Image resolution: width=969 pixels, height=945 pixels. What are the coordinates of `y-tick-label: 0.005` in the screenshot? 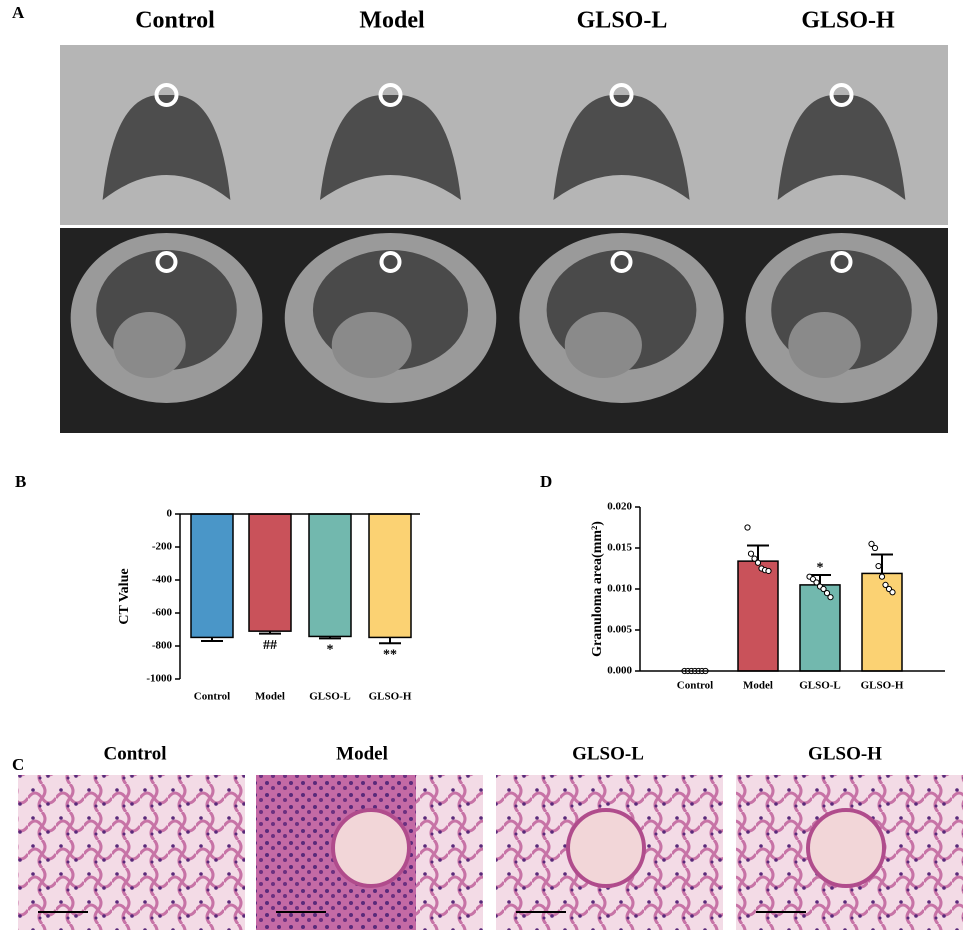 It's located at (619, 630).